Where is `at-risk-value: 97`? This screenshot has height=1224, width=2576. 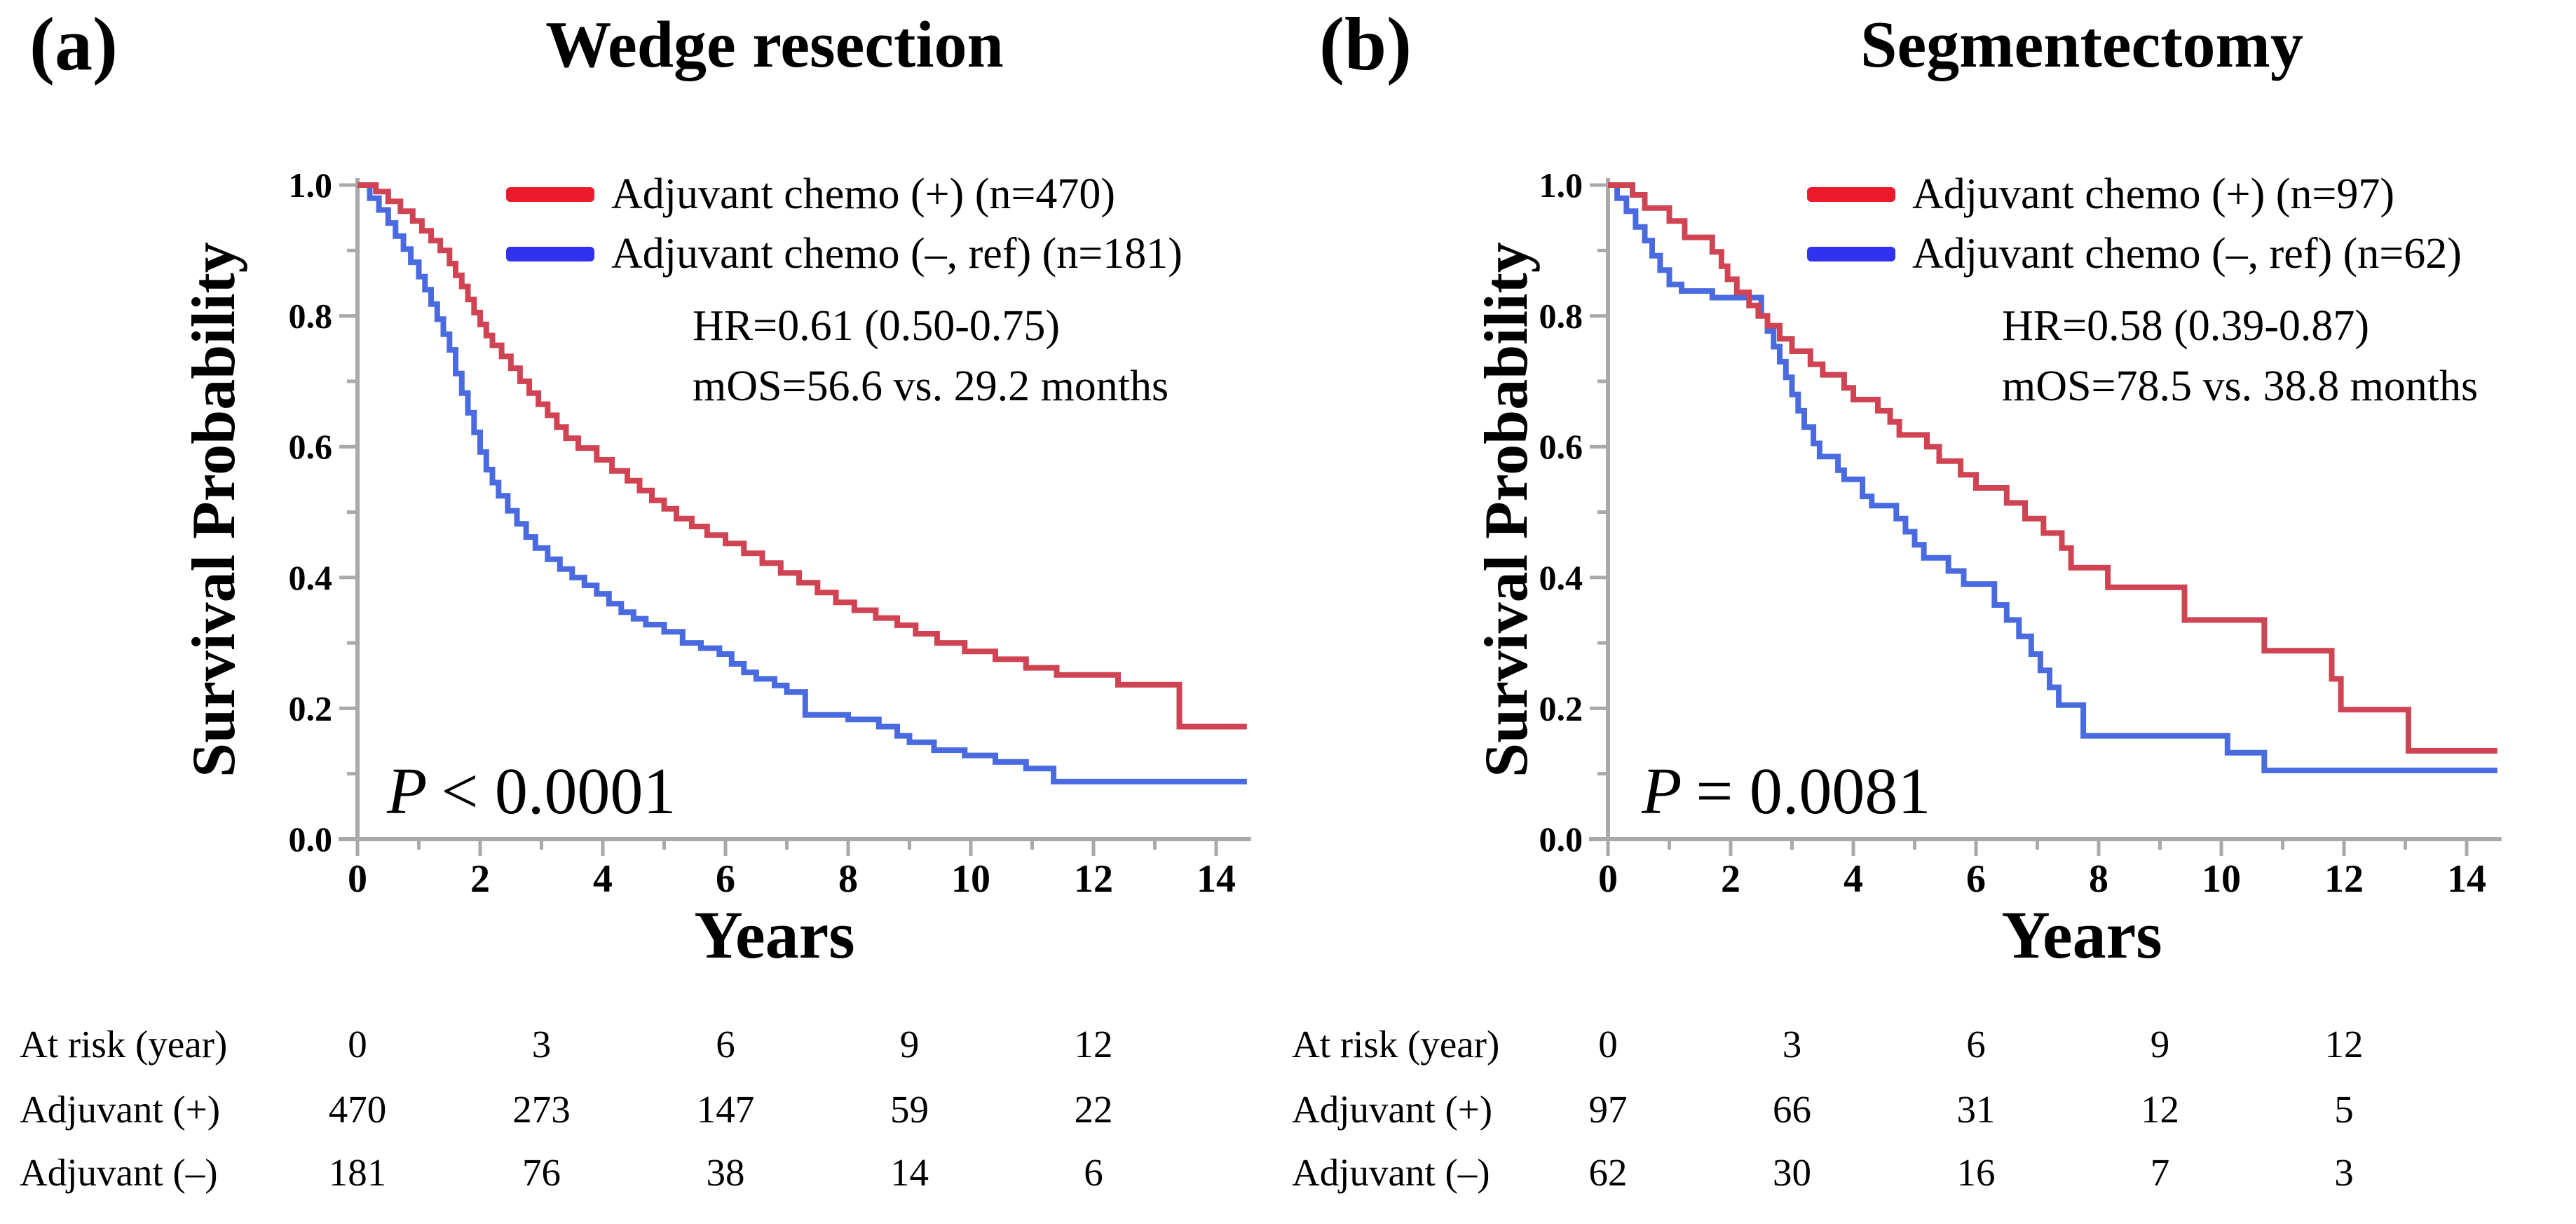 at-risk-value: 97 is located at coordinates (1608, 1109).